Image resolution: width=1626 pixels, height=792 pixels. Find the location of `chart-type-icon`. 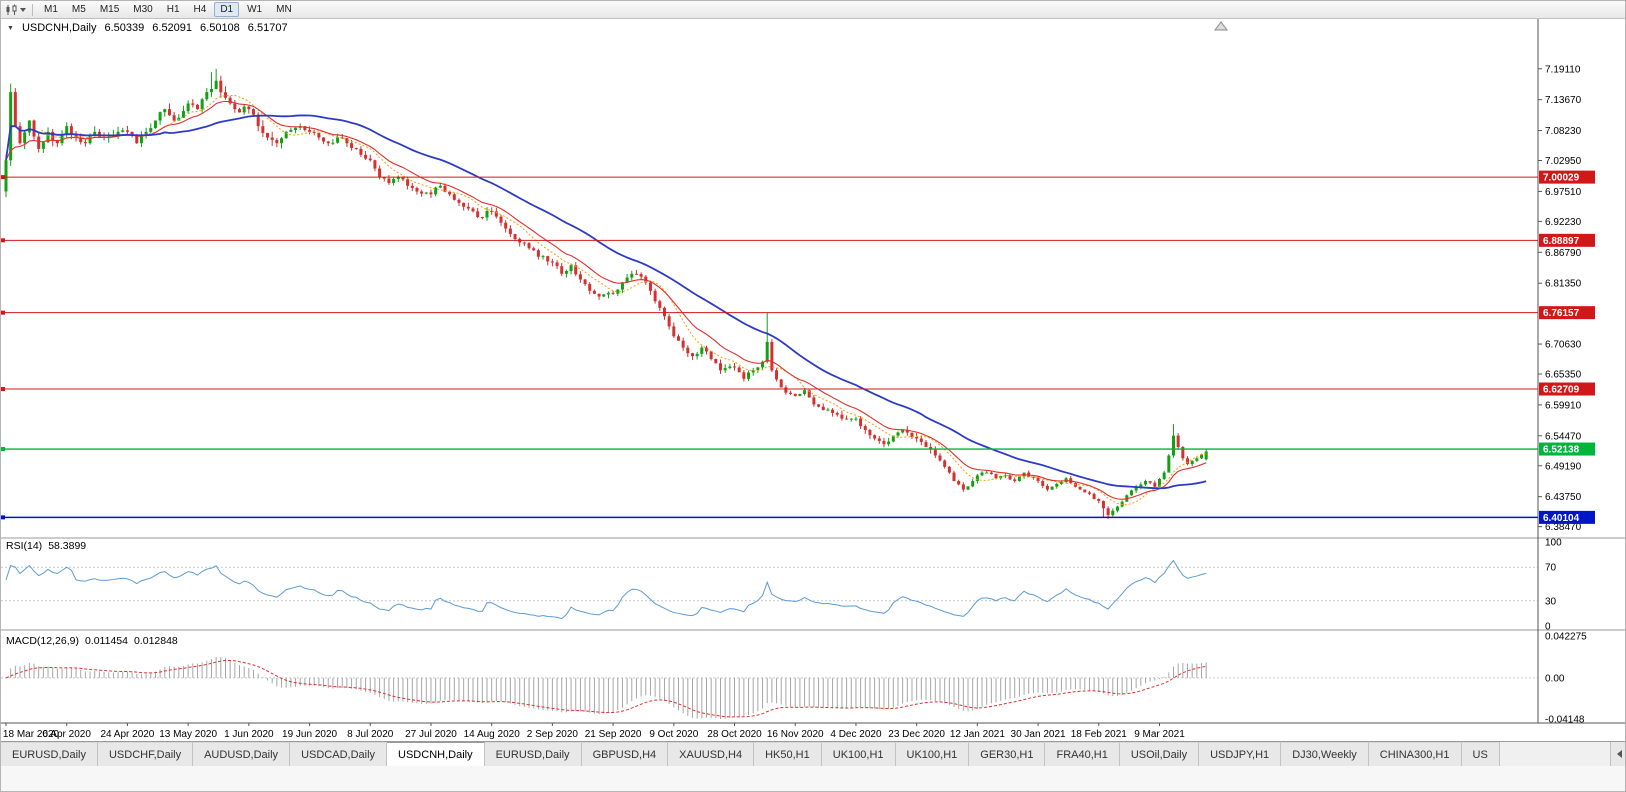

chart-type-icon is located at coordinates (11, 10).